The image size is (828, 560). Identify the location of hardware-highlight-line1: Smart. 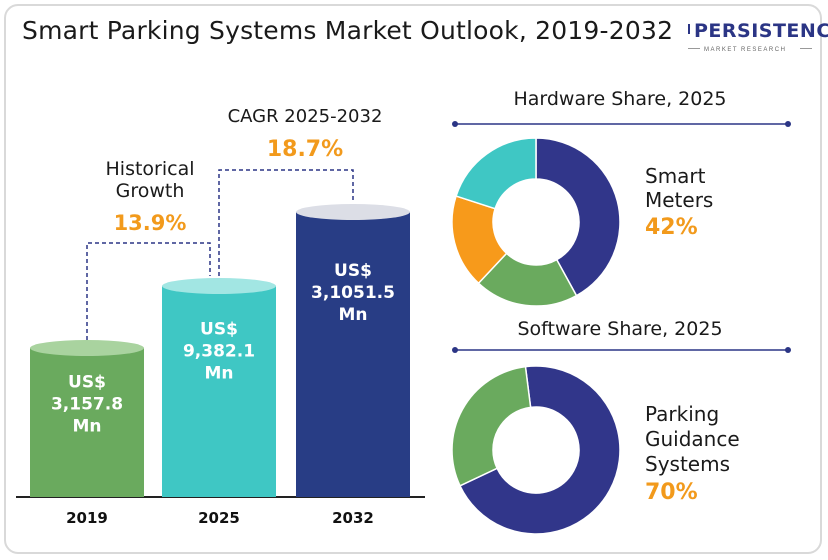
(675, 176).